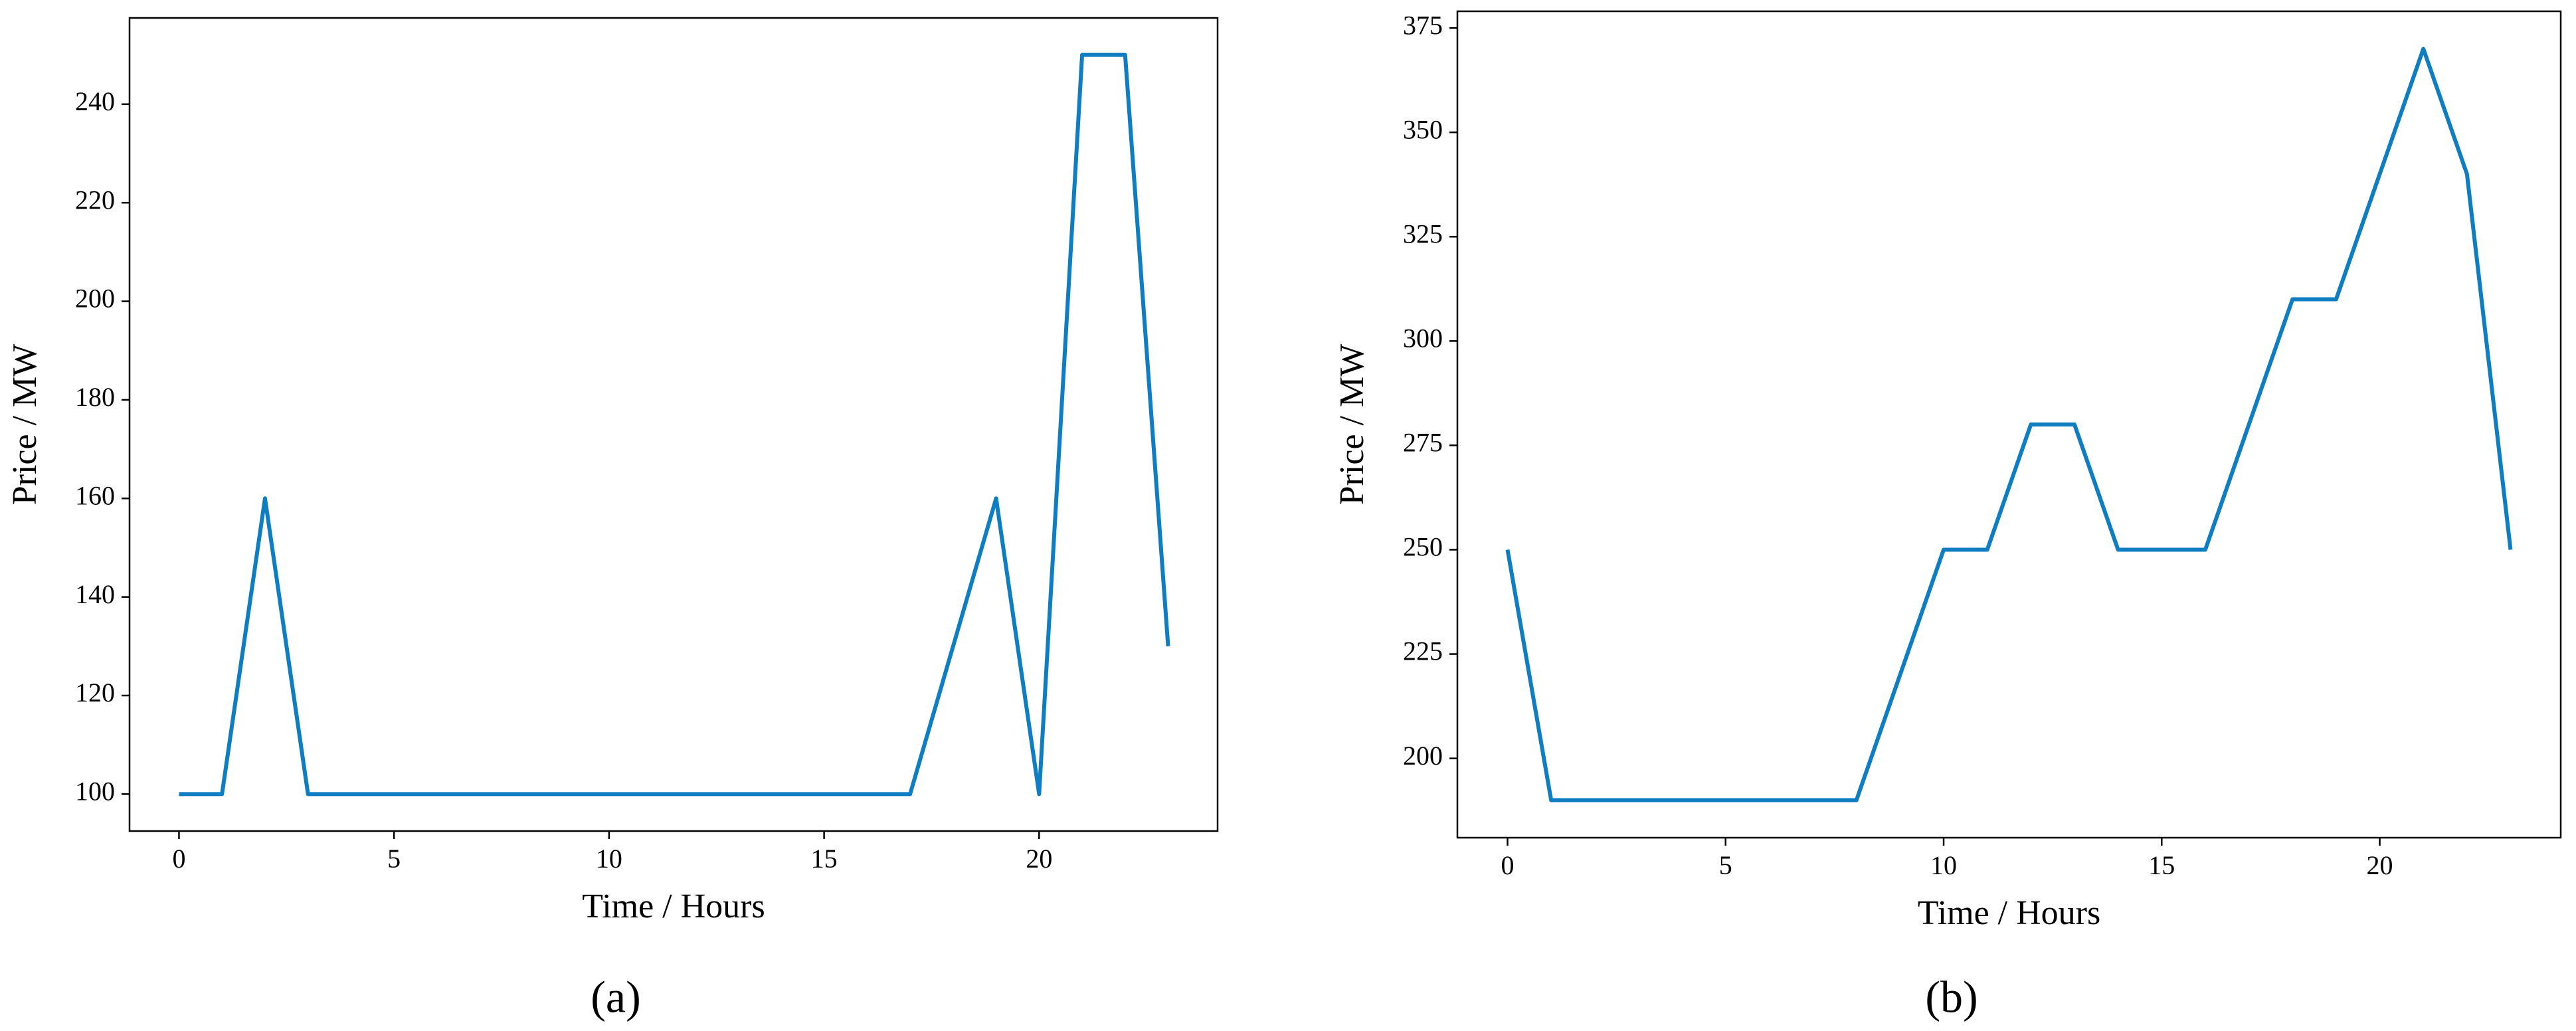 Image resolution: width=2576 pixels, height=1031 pixels. I want to click on y-tick-label: 180, so click(95, 397).